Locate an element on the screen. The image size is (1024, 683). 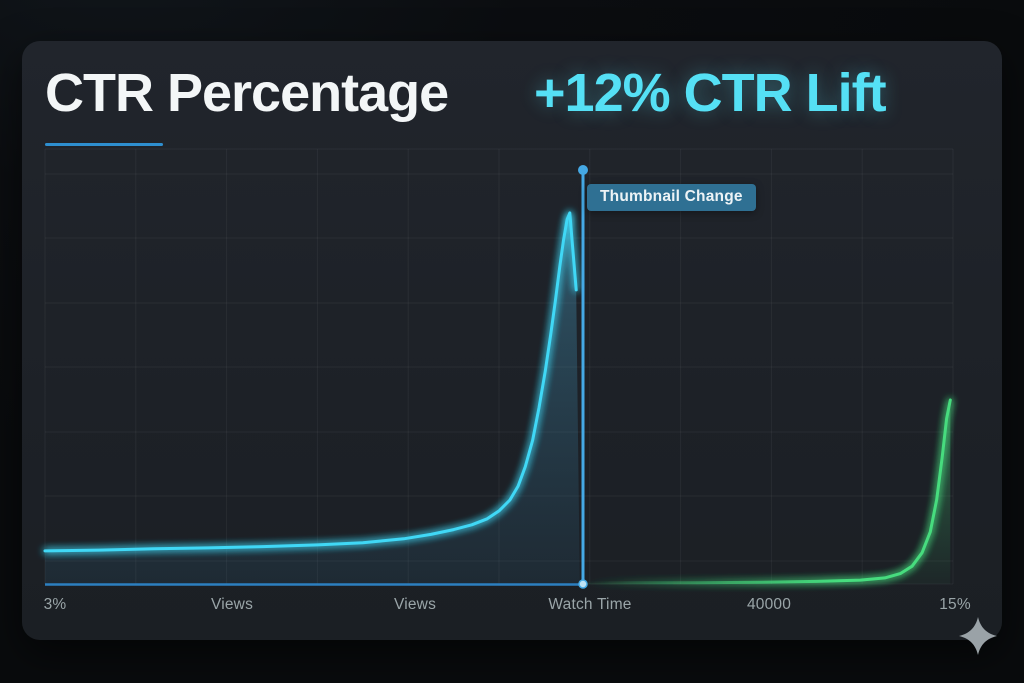
thumbnail-change-marker is located at coordinates (583, 377).